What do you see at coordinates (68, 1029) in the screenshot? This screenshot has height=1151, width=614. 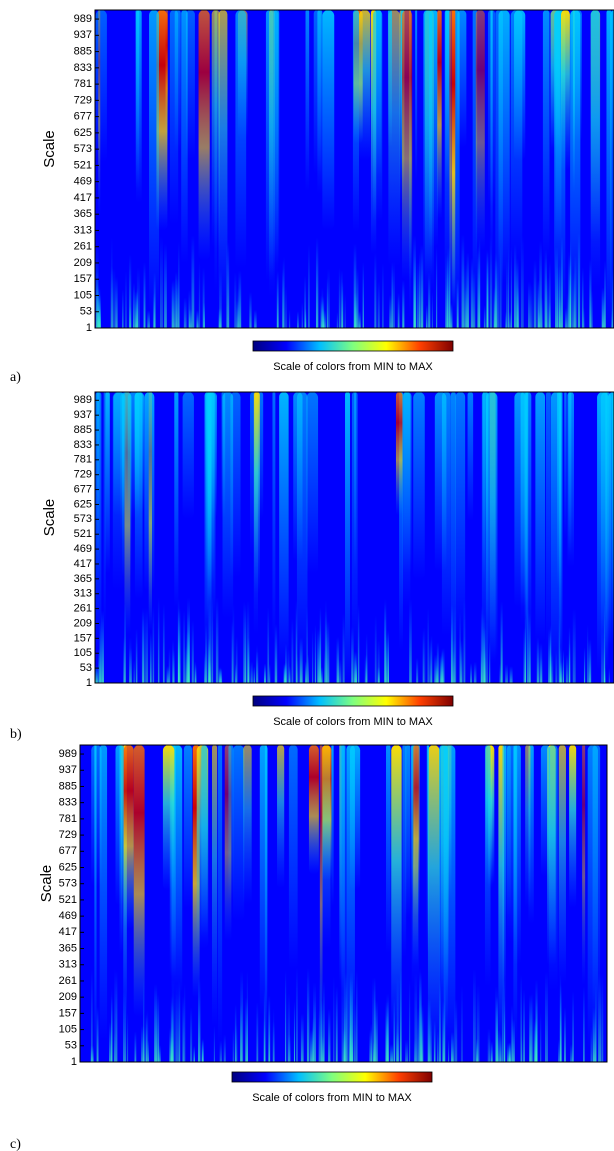 I see `y-tick-label: 105` at bounding box center [68, 1029].